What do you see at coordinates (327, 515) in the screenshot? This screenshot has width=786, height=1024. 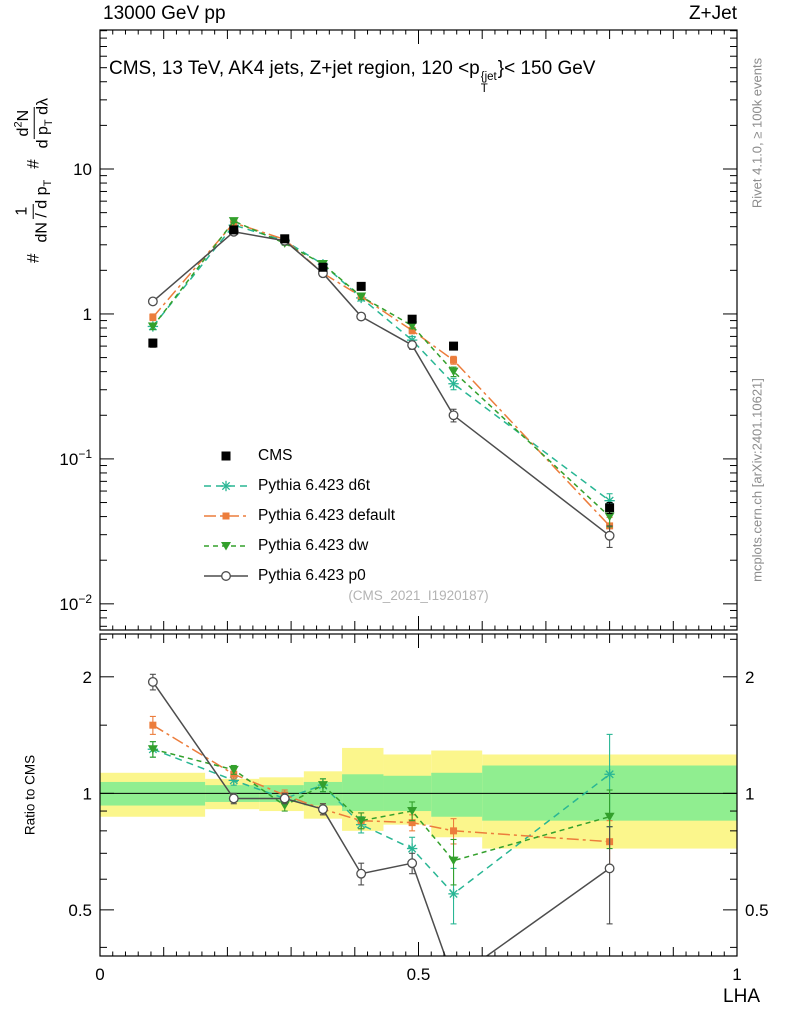 I see `legend-label: Pythia 6.423 default` at bounding box center [327, 515].